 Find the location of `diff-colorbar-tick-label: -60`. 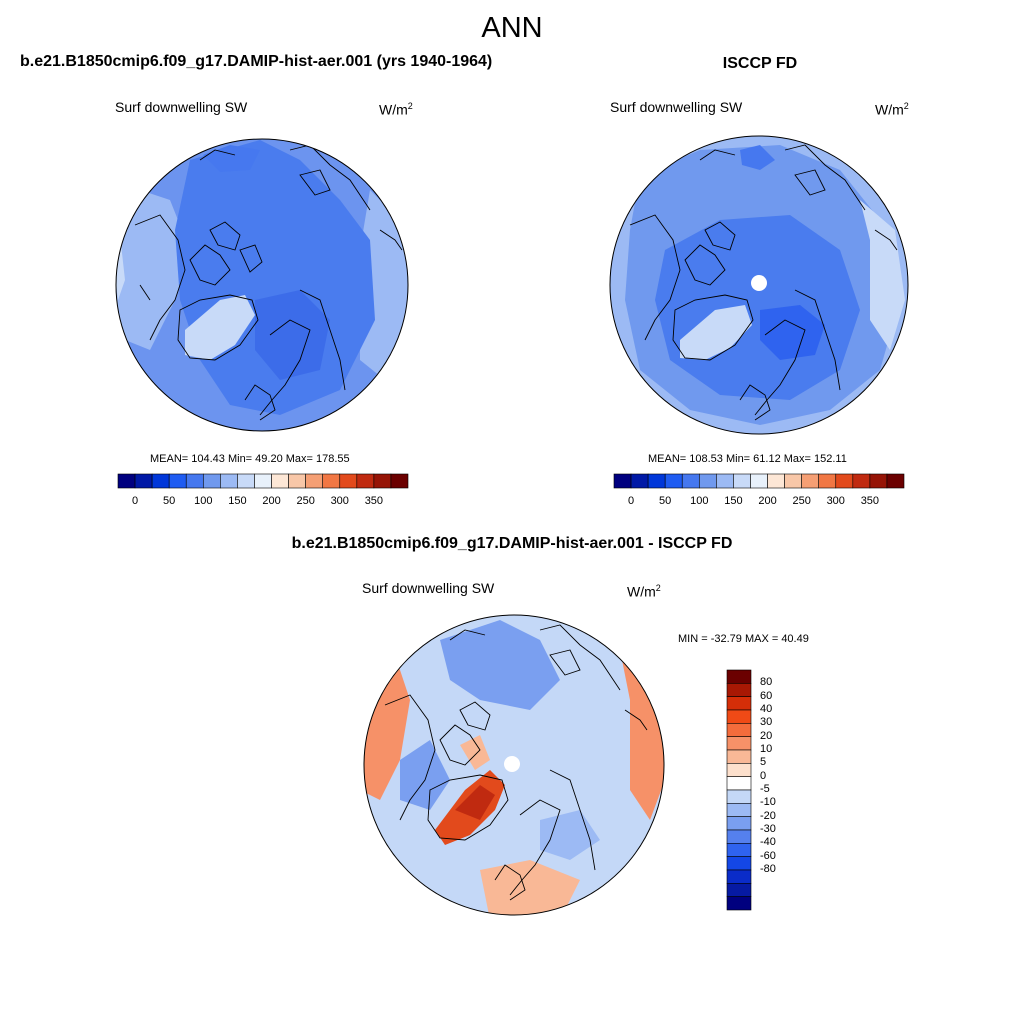

diff-colorbar-tick-label: -60 is located at coordinates (768, 855).